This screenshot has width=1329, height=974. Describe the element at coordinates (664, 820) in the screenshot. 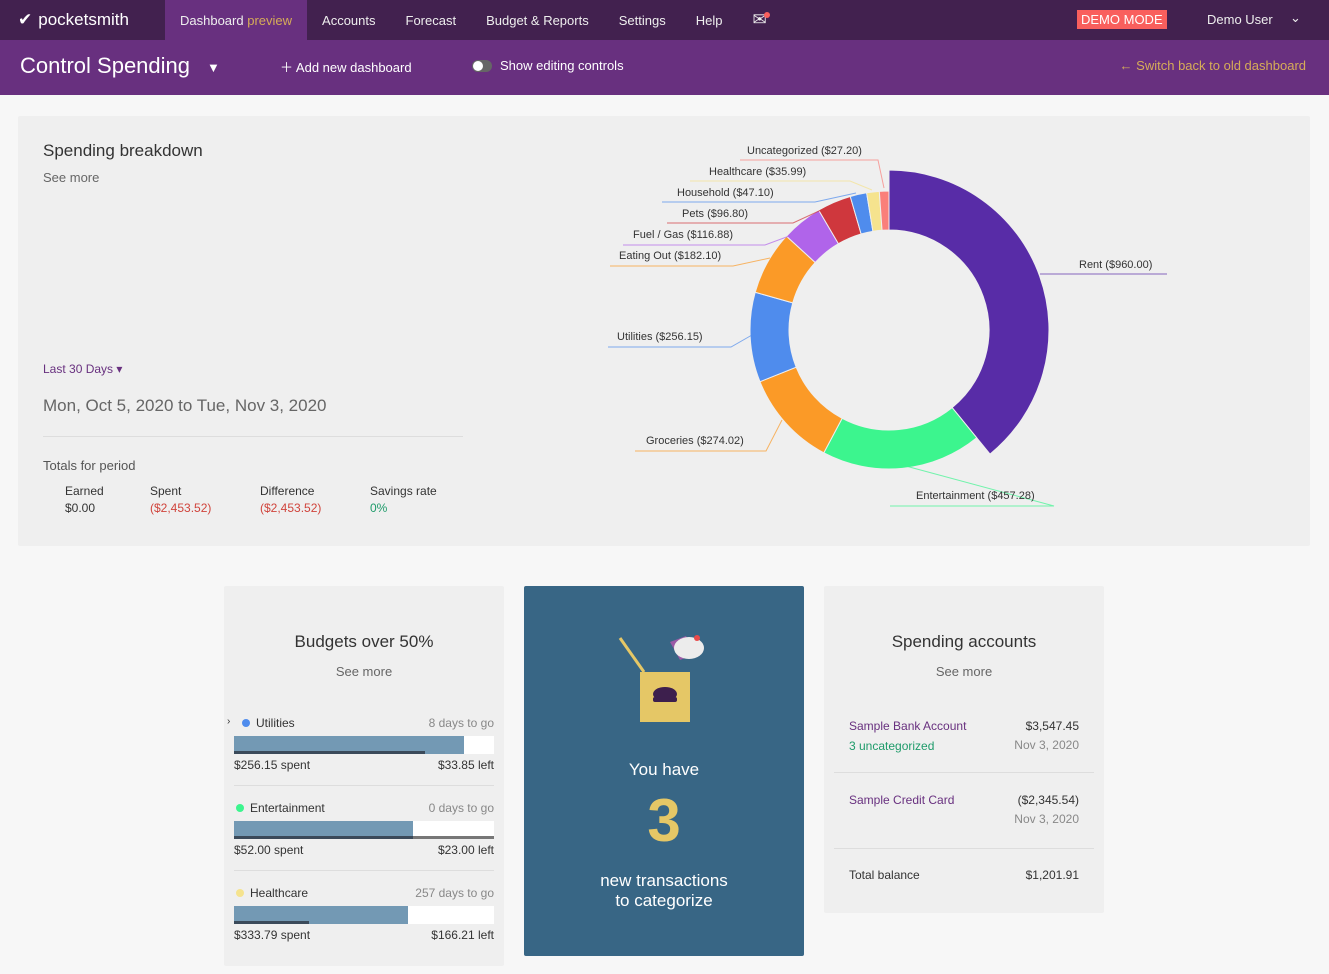

I see `new-transactions-count: 3` at that location.